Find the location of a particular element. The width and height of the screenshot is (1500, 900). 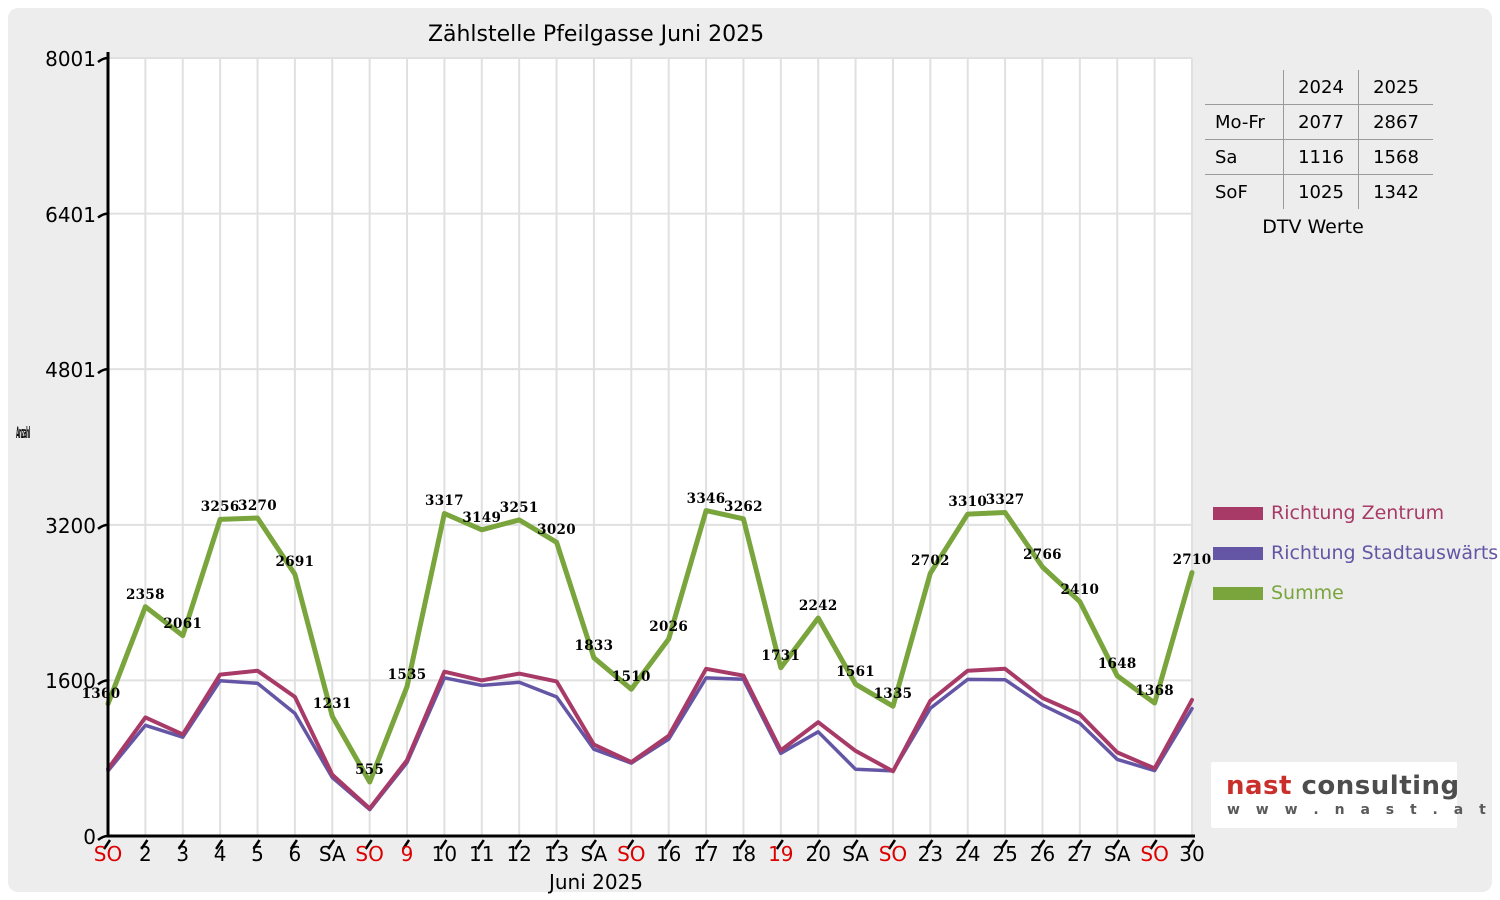

summe-data-label: 3256 is located at coordinates (220, 507).